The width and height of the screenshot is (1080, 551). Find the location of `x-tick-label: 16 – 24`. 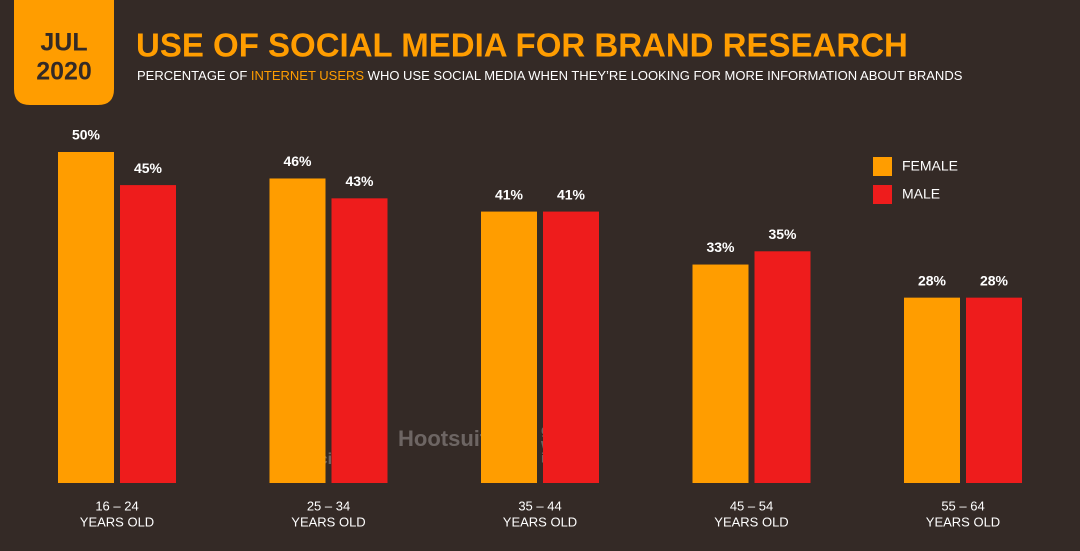

x-tick-label: 16 – 24 is located at coordinates (116, 505).